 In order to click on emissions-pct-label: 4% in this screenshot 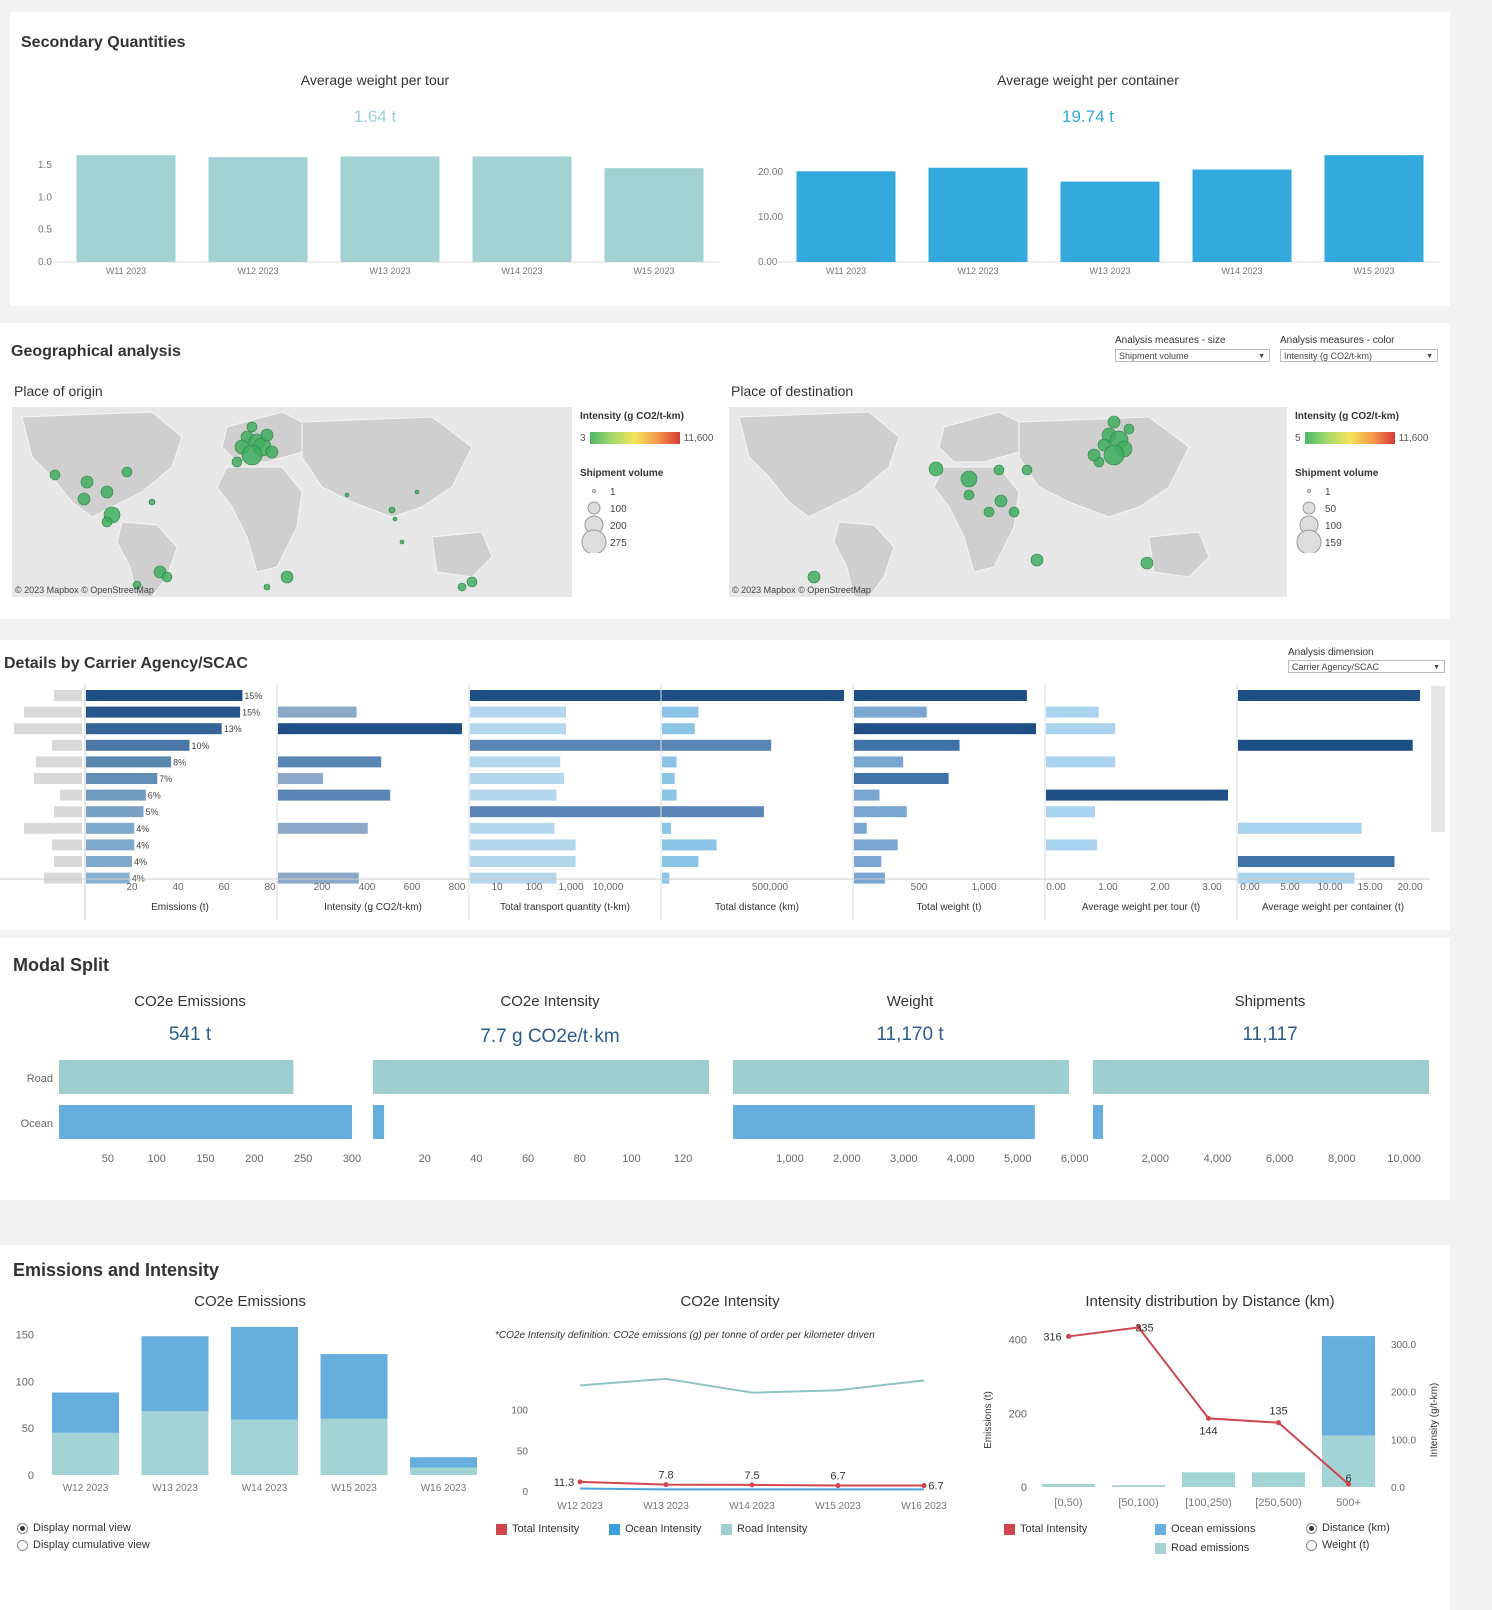, I will do `click(142, 845)`.